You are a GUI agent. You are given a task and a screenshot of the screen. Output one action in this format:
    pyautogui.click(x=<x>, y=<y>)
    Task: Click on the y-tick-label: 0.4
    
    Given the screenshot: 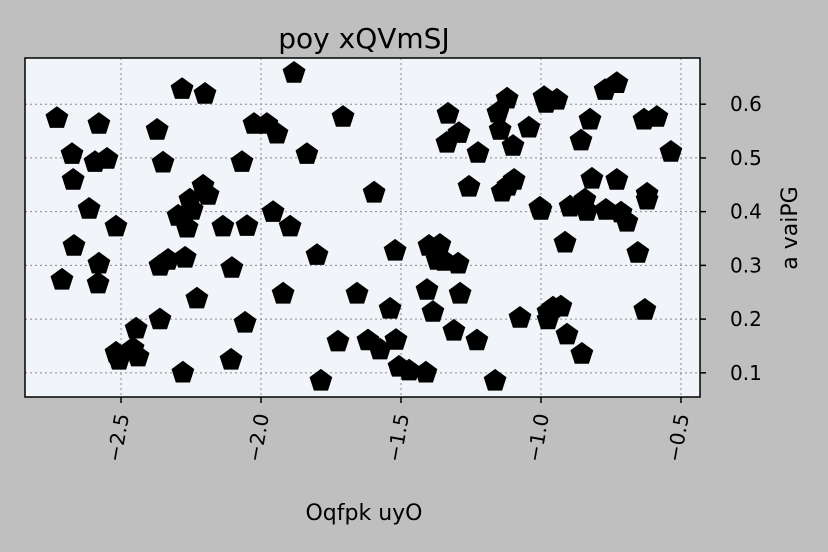 What is the action you would take?
    pyautogui.click(x=746, y=212)
    